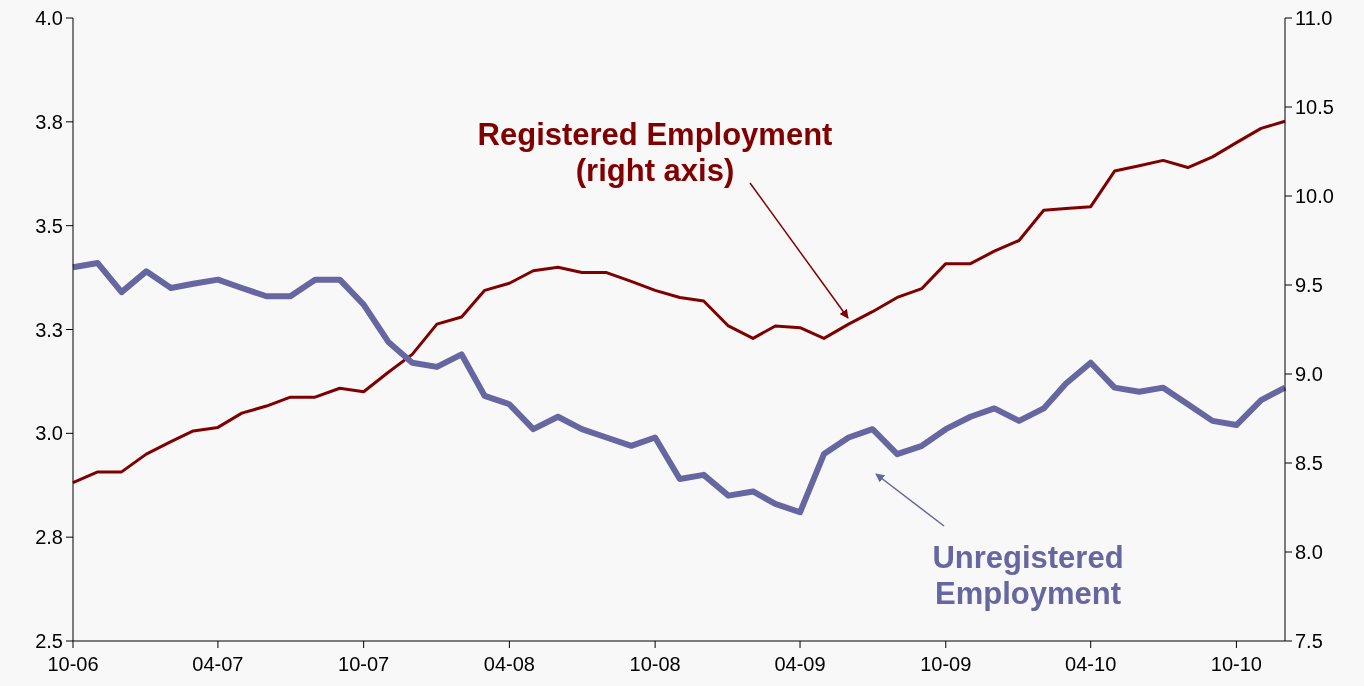 The width and height of the screenshot is (1364, 686). I want to click on y2-tick-label: 10.0, so click(1314, 196).